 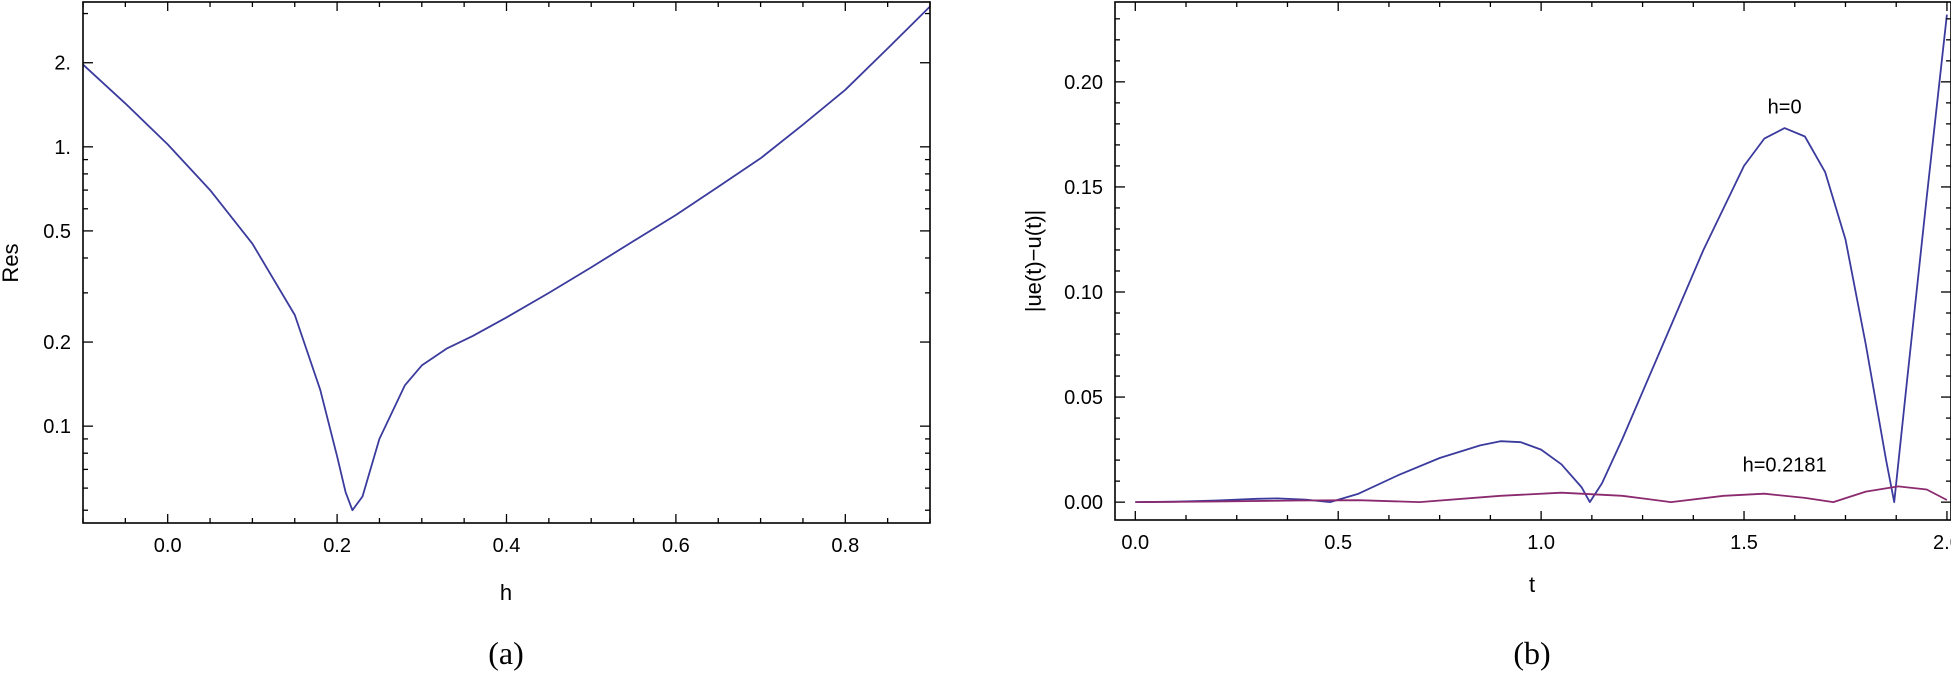 I want to click on panel-a-y-tick-label: 0.1, so click(x=57, y=427).